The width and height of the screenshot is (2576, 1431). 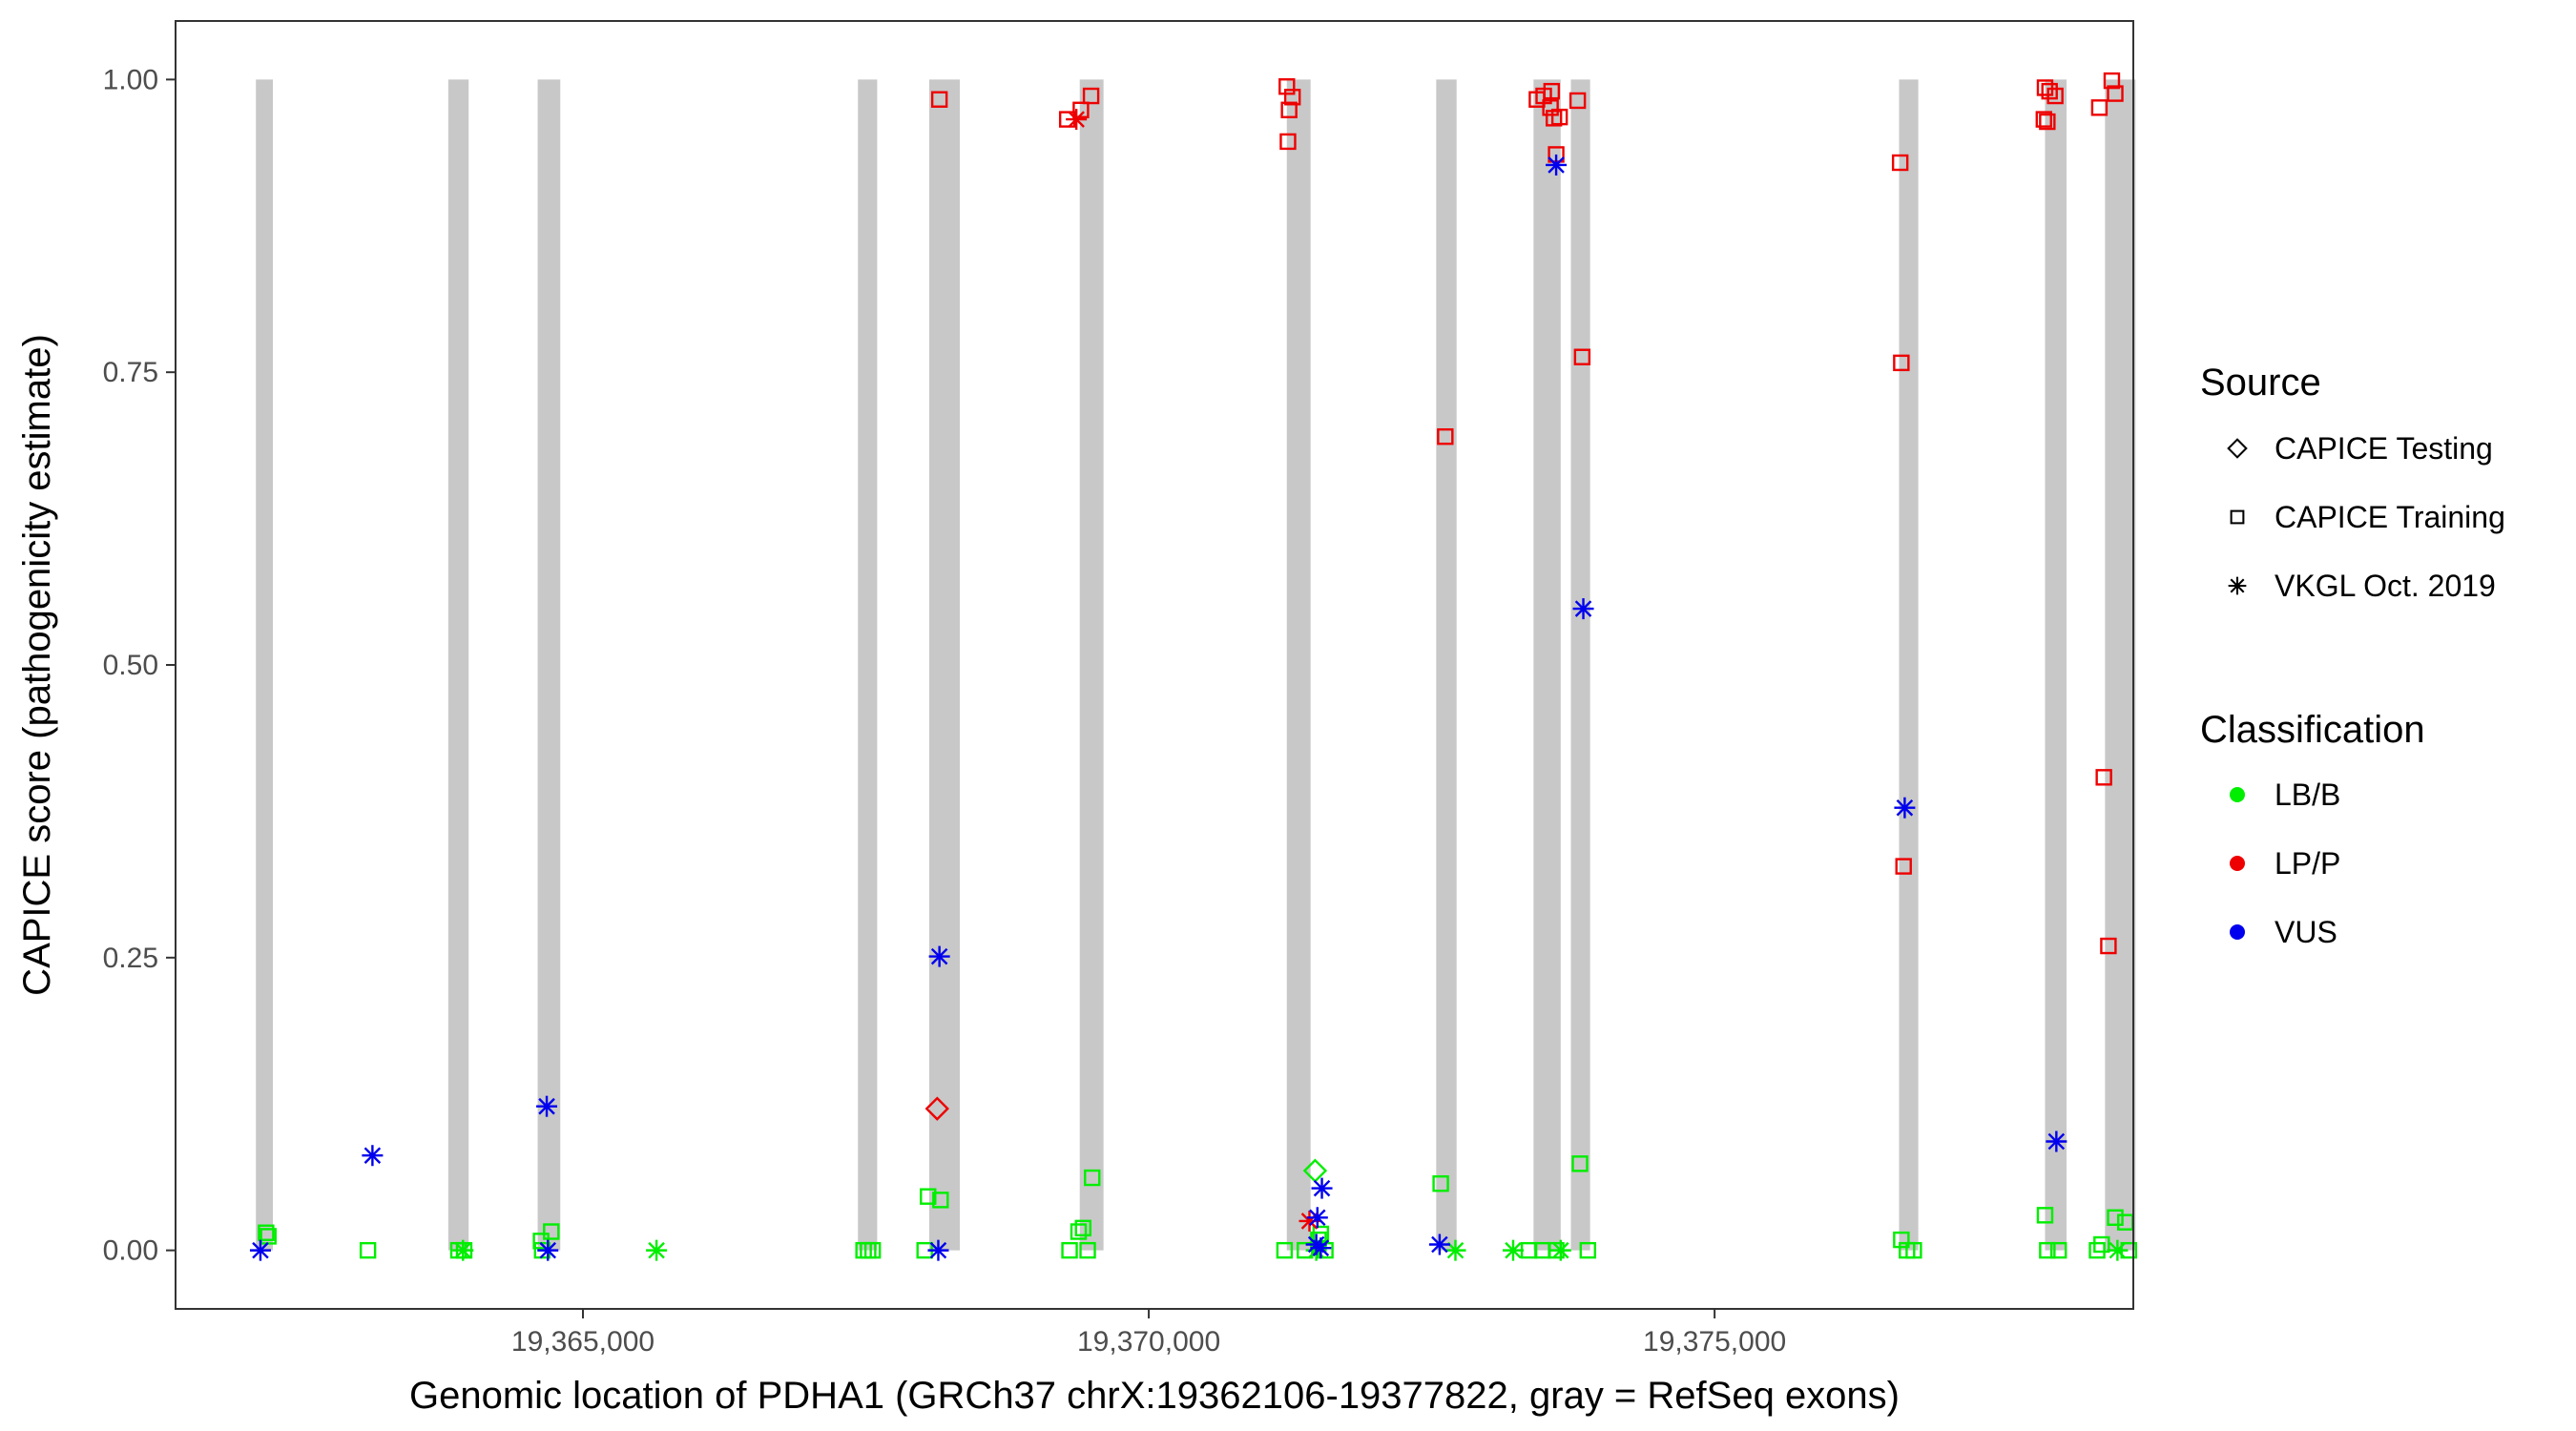 I want to click on legend-class-label: LP/P, so click(x=2307, y=863).